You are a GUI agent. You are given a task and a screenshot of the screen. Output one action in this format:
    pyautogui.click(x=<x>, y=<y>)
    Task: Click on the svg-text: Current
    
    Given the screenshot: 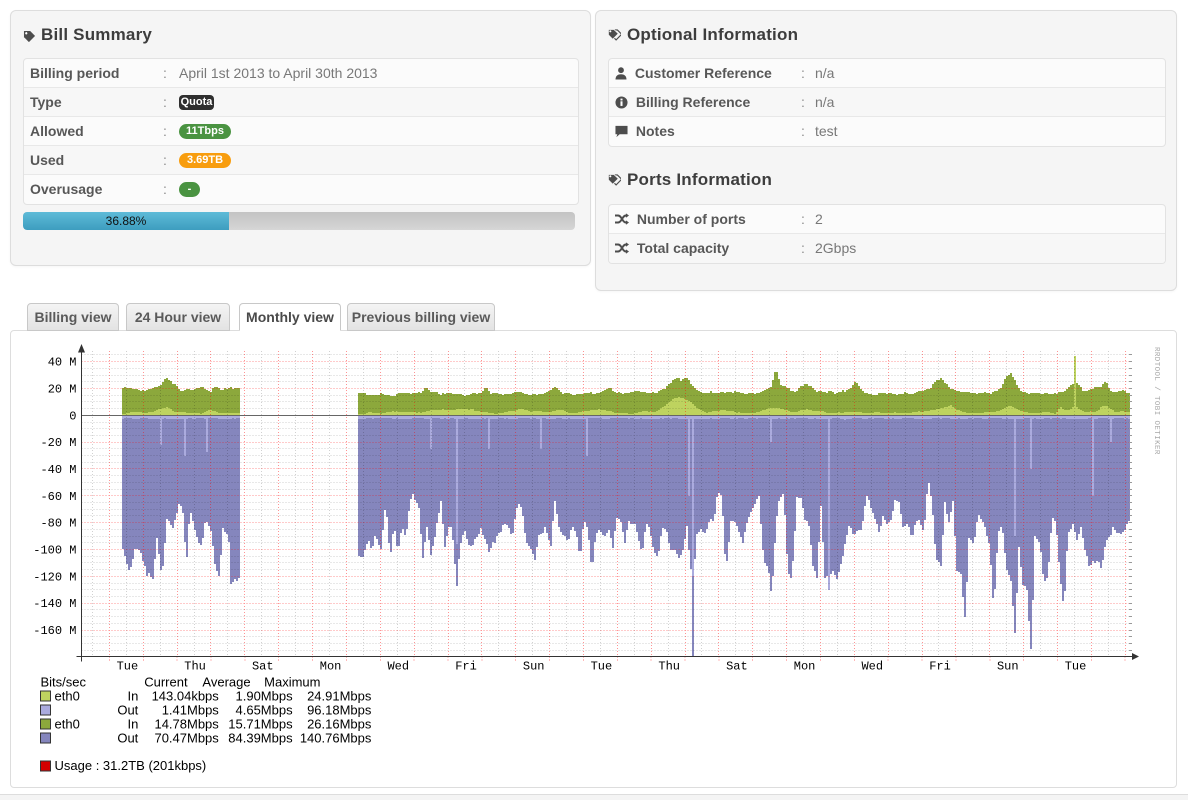 What is the action you would take?
    pyautogui.click(x=166, y=682)
    